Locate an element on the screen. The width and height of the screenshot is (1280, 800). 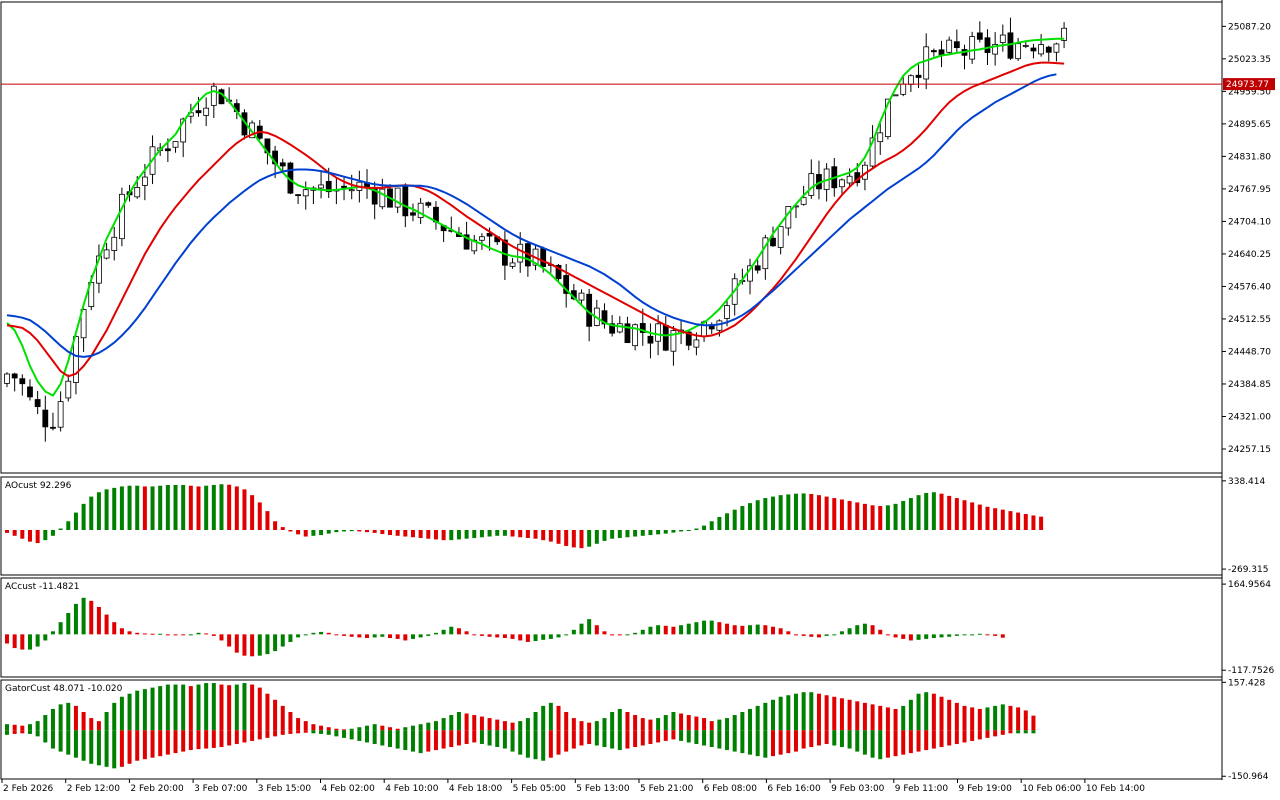
histogram-bar is located at coordinates (1025, 522).